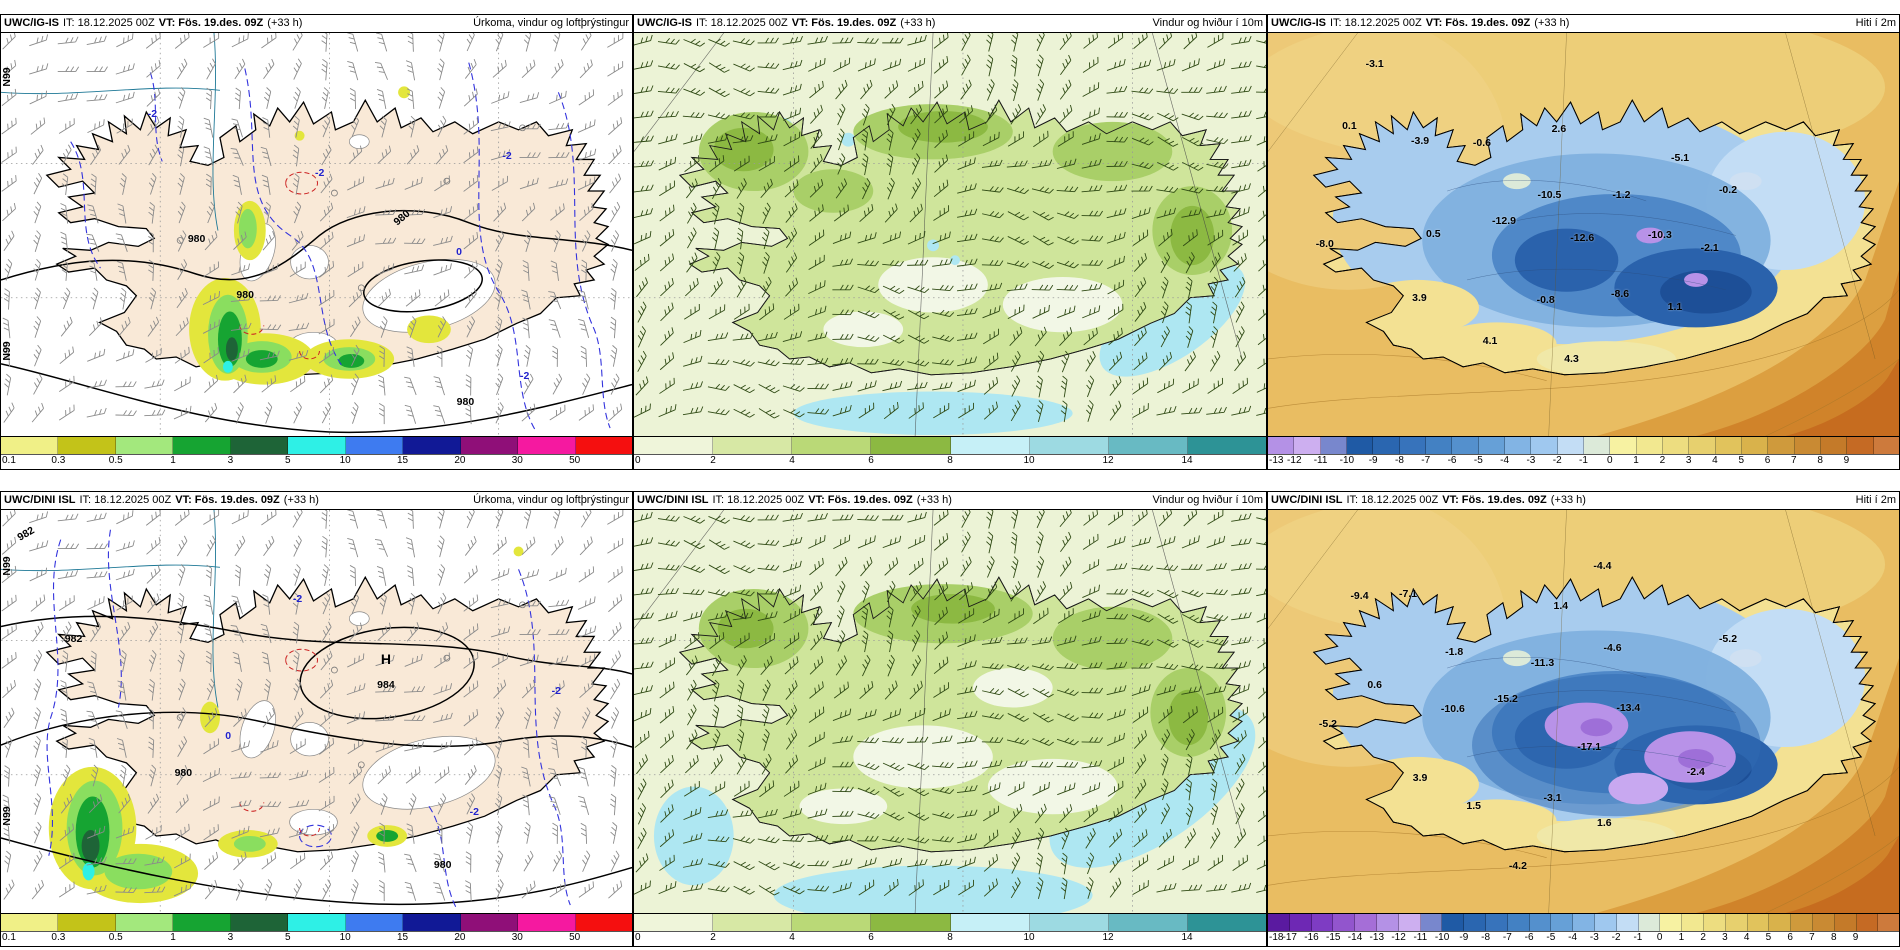 This screenshot has height=950, width=1900. What do you see at coordinates (316, 711) in the screenshot?
I see `map-area: H 984 982 980 980 982 -2 -2 0 -2 N99 N99` at bounding box center [316, 711].